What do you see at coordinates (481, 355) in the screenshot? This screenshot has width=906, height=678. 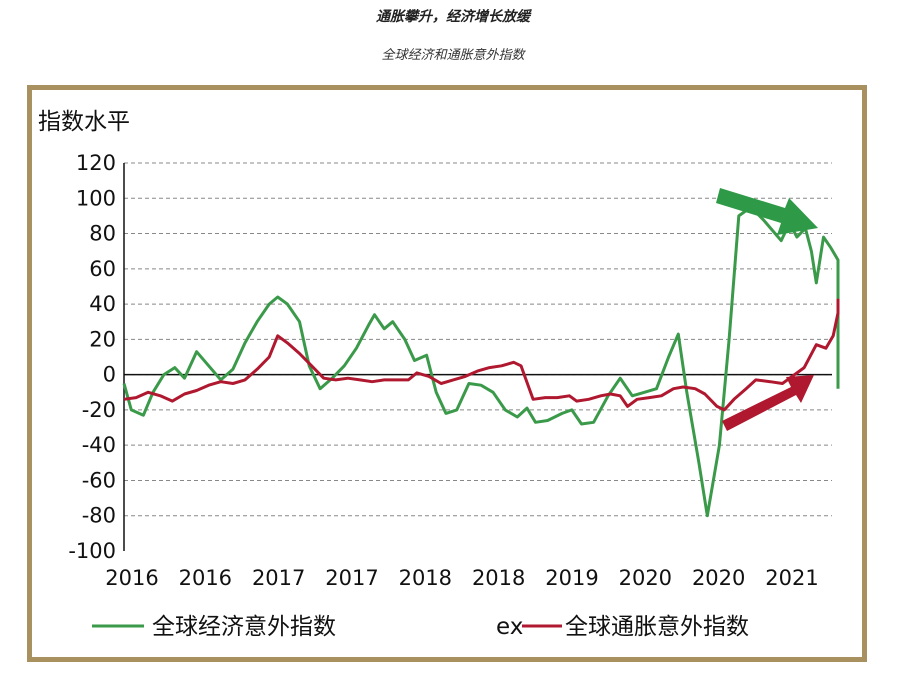 I see `series-line-inflation` at bounding box center [481, 355].